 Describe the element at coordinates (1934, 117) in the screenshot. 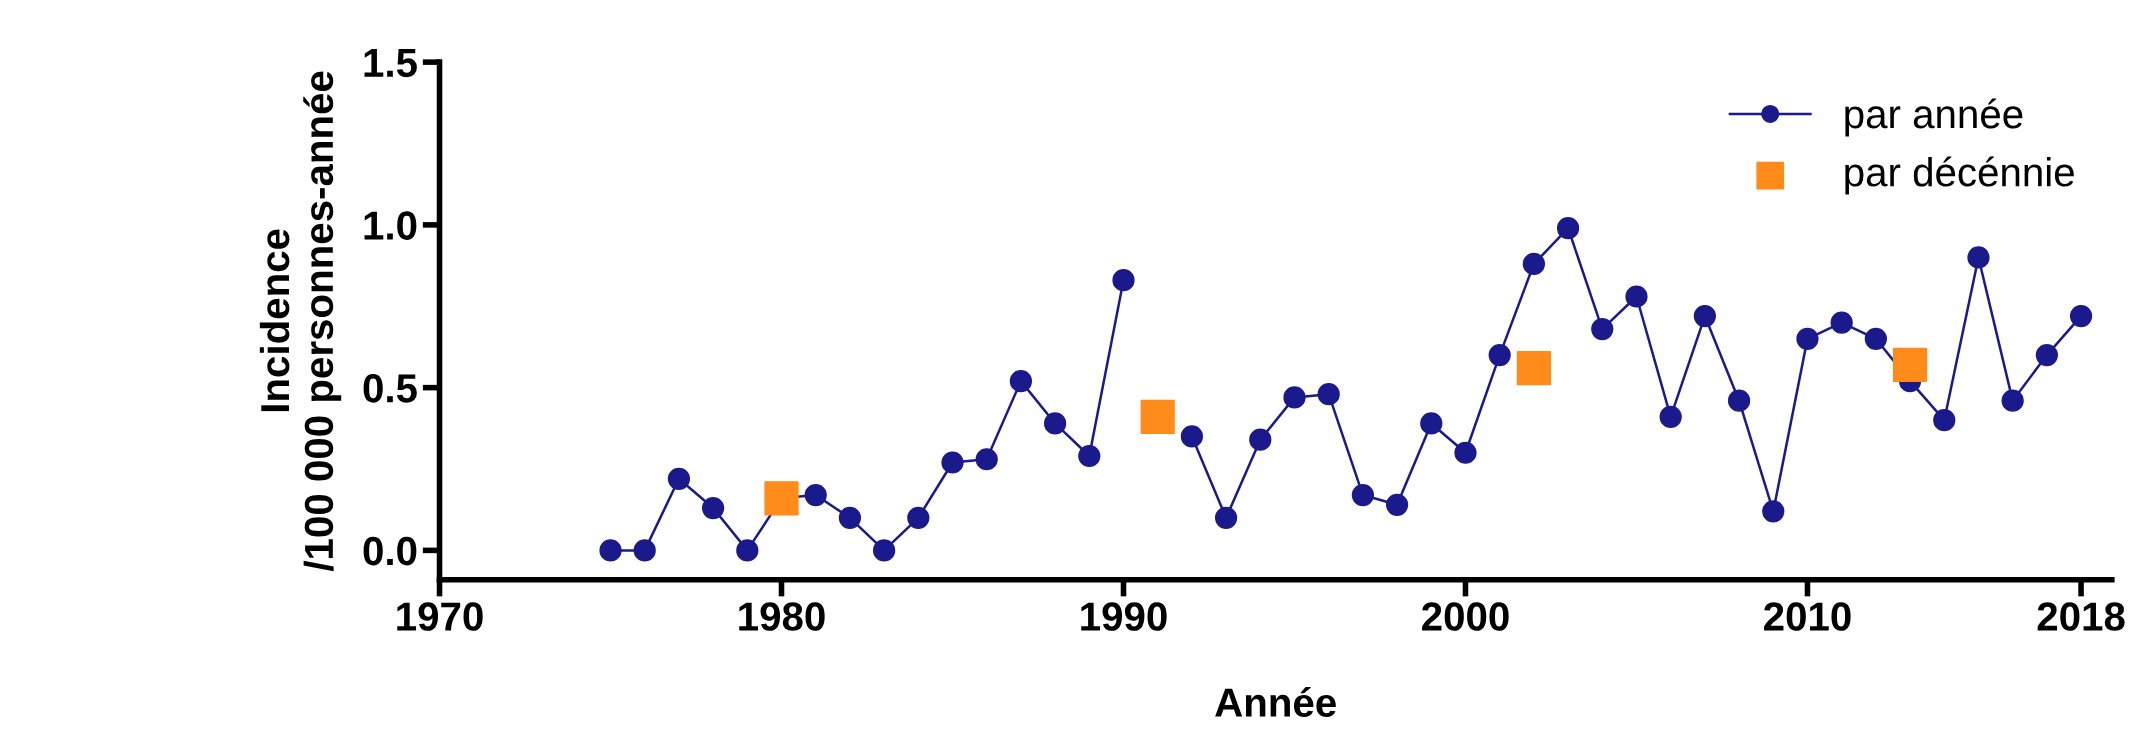

I see `legend-label: par année` at that location.